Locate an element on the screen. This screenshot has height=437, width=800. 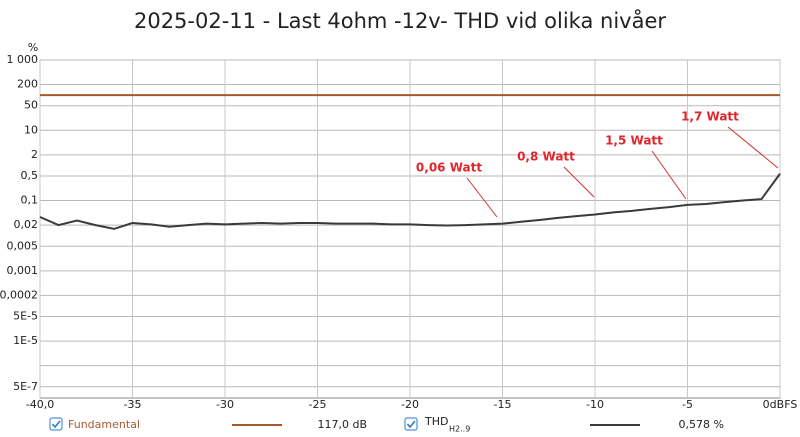
x-tick-label: -5 is located at coordinates (687, 404).